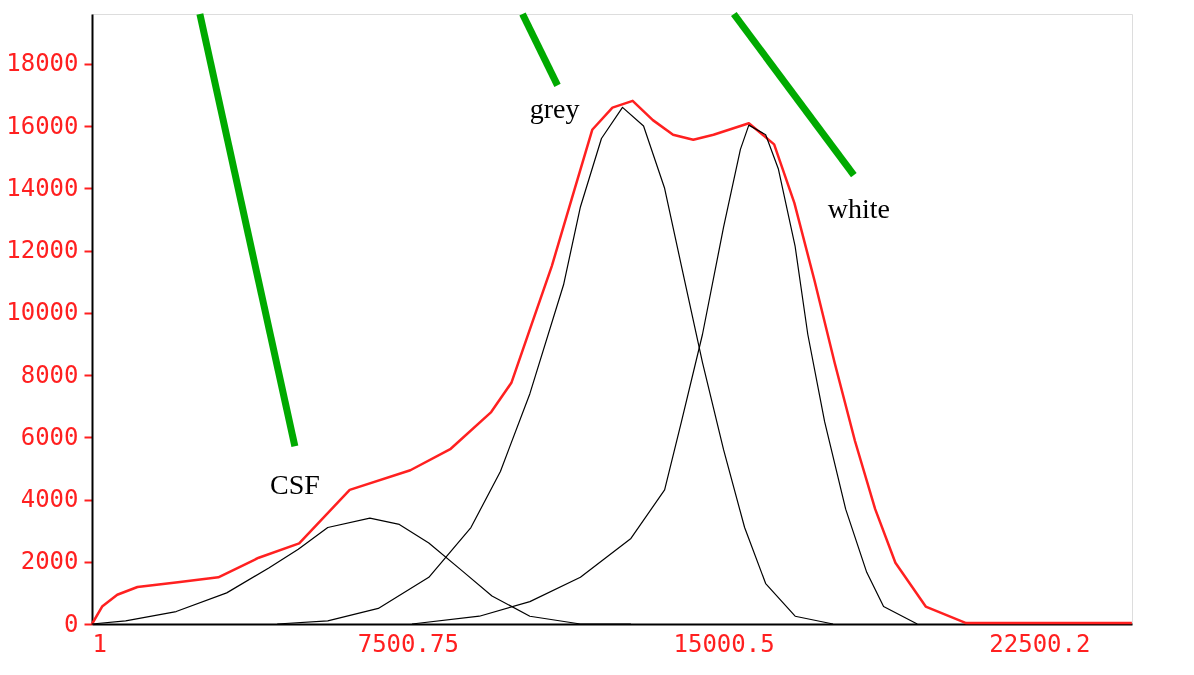 The width and height of the screenshot is (1194, 675). What do you see at coordinates (554, 109) in the screenshot?
I see `series-label: grey` at bounding box center [554, 109].